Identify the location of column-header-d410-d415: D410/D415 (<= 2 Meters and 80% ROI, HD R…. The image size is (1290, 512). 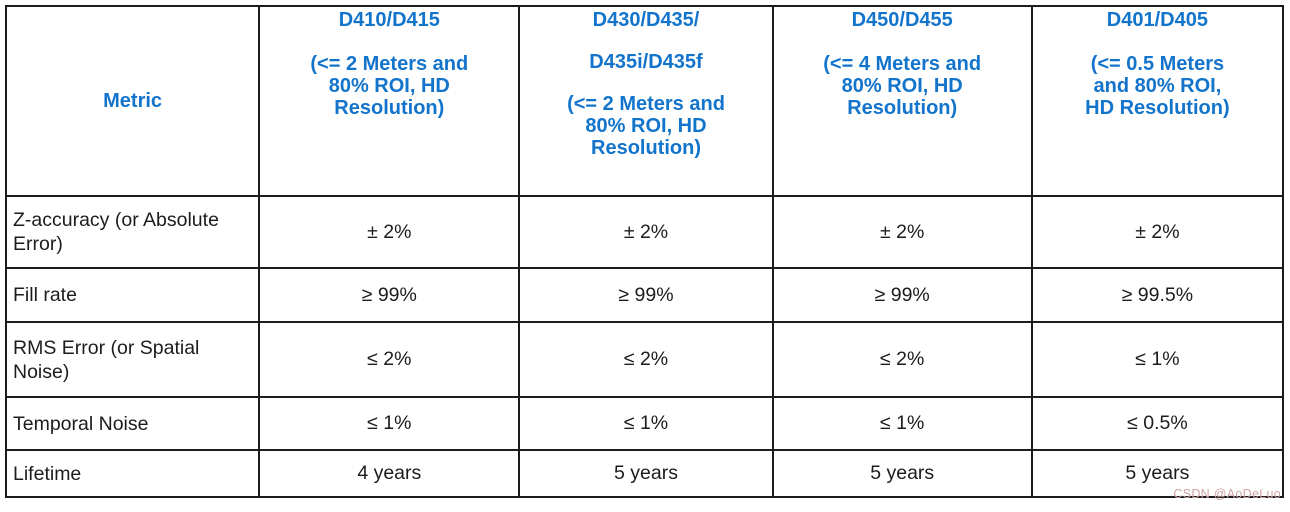
(389, 101).